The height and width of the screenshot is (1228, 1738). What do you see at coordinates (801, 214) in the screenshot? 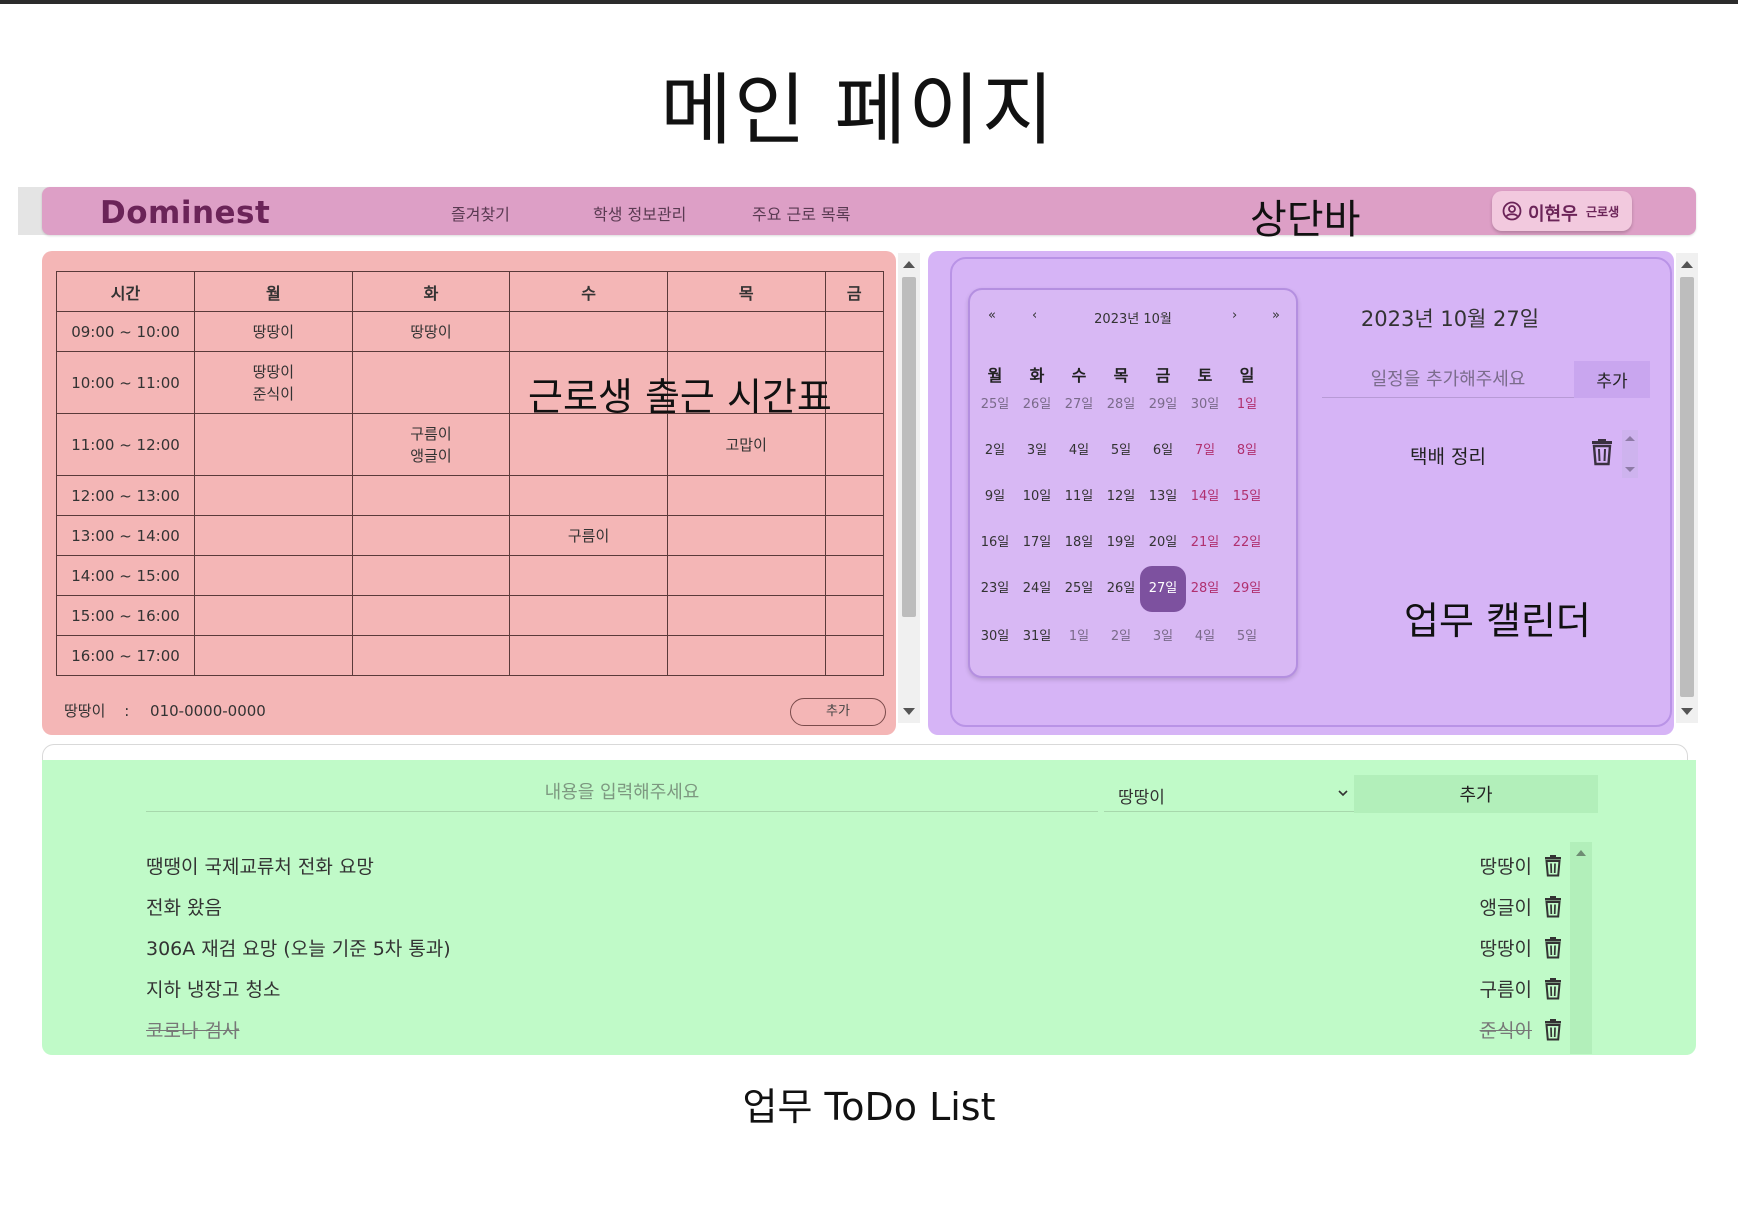
I see `nav-link-main-work: 주요 근로 목록` at bounding box center [801, 214].